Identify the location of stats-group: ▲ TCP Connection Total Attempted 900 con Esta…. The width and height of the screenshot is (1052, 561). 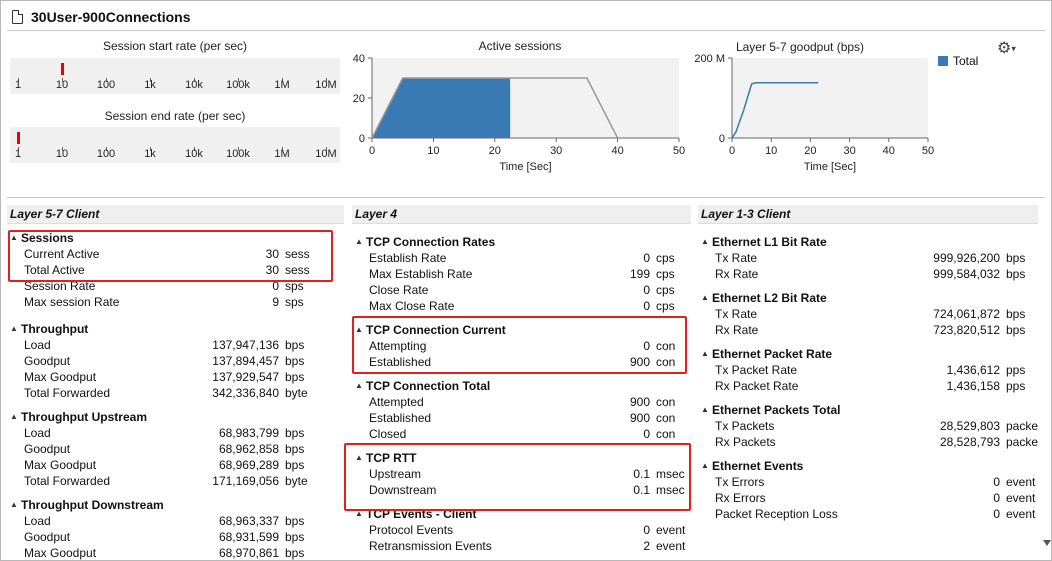
(521, 410).